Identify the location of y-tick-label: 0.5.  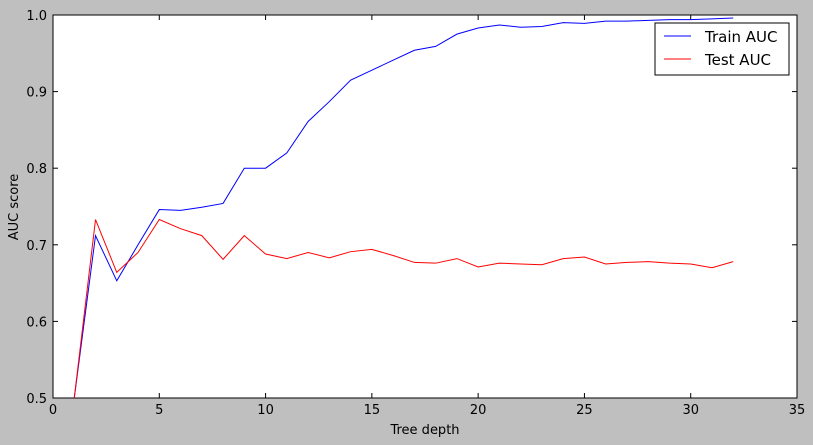
(36, 399).